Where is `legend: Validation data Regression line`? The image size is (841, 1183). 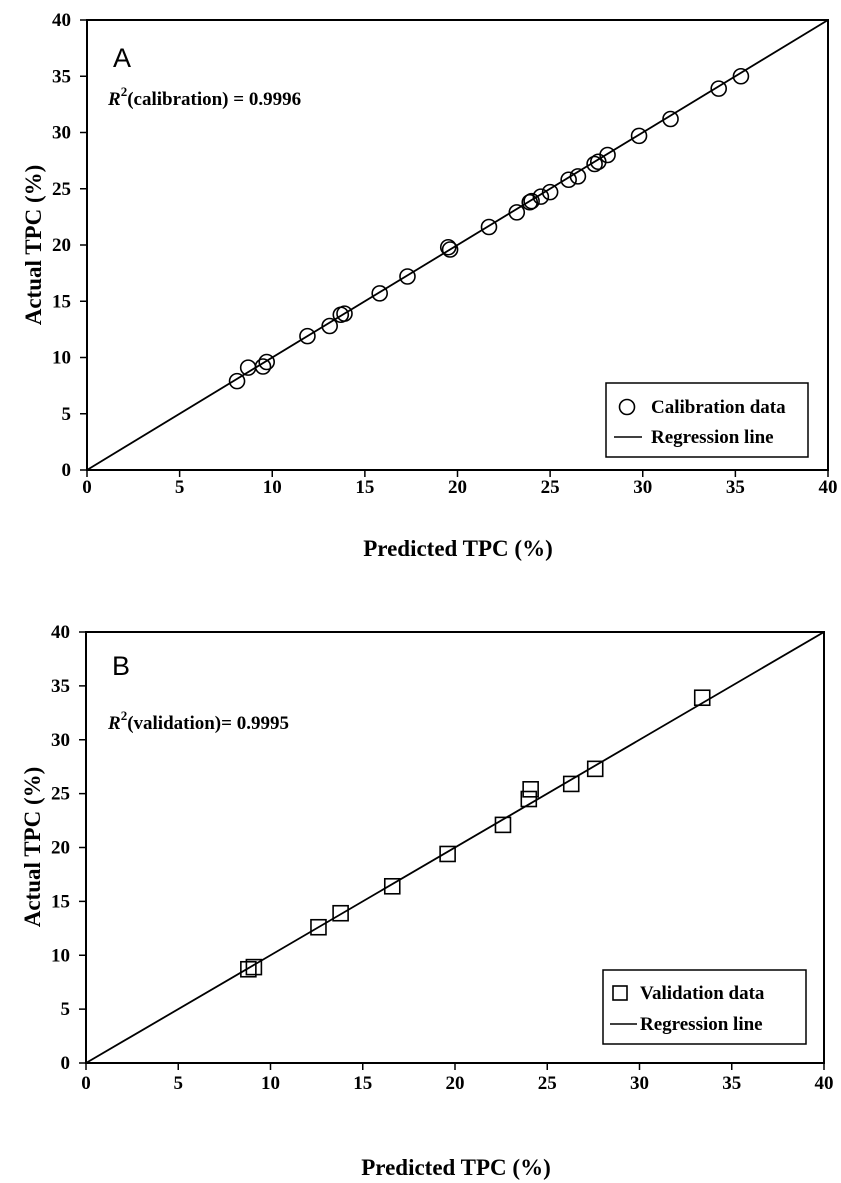 legend: Validation data Regression line is located at coordinates (704, 1007).